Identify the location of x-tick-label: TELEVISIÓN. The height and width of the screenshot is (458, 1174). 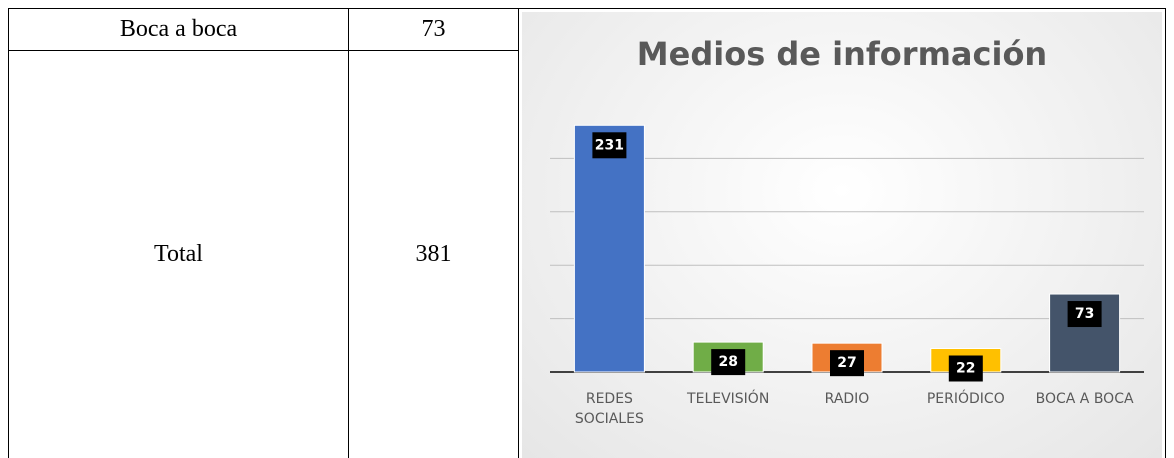
(728, 399).